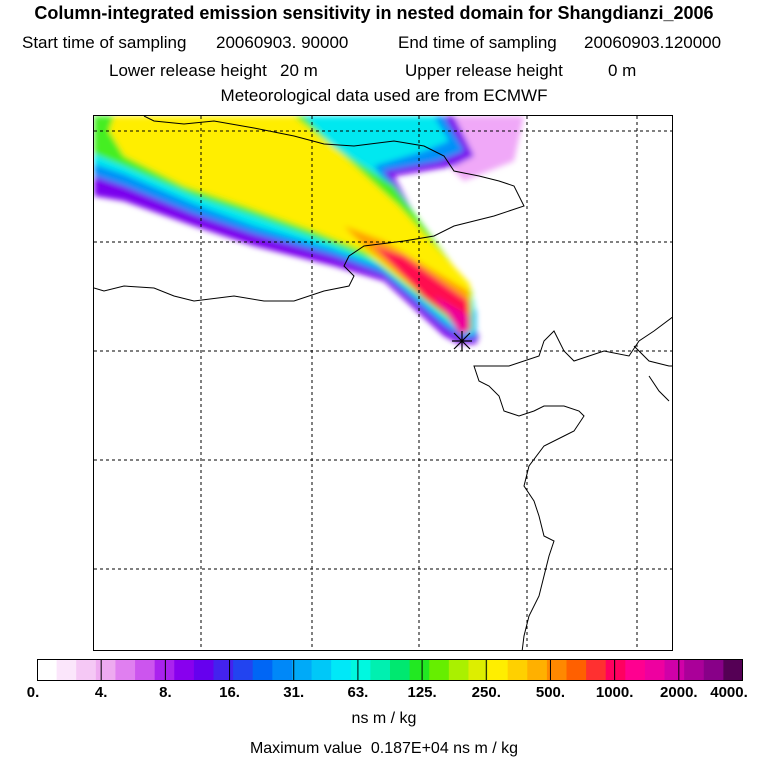  I want to click on colorbar-tick-label: 8., so click(165, 692).